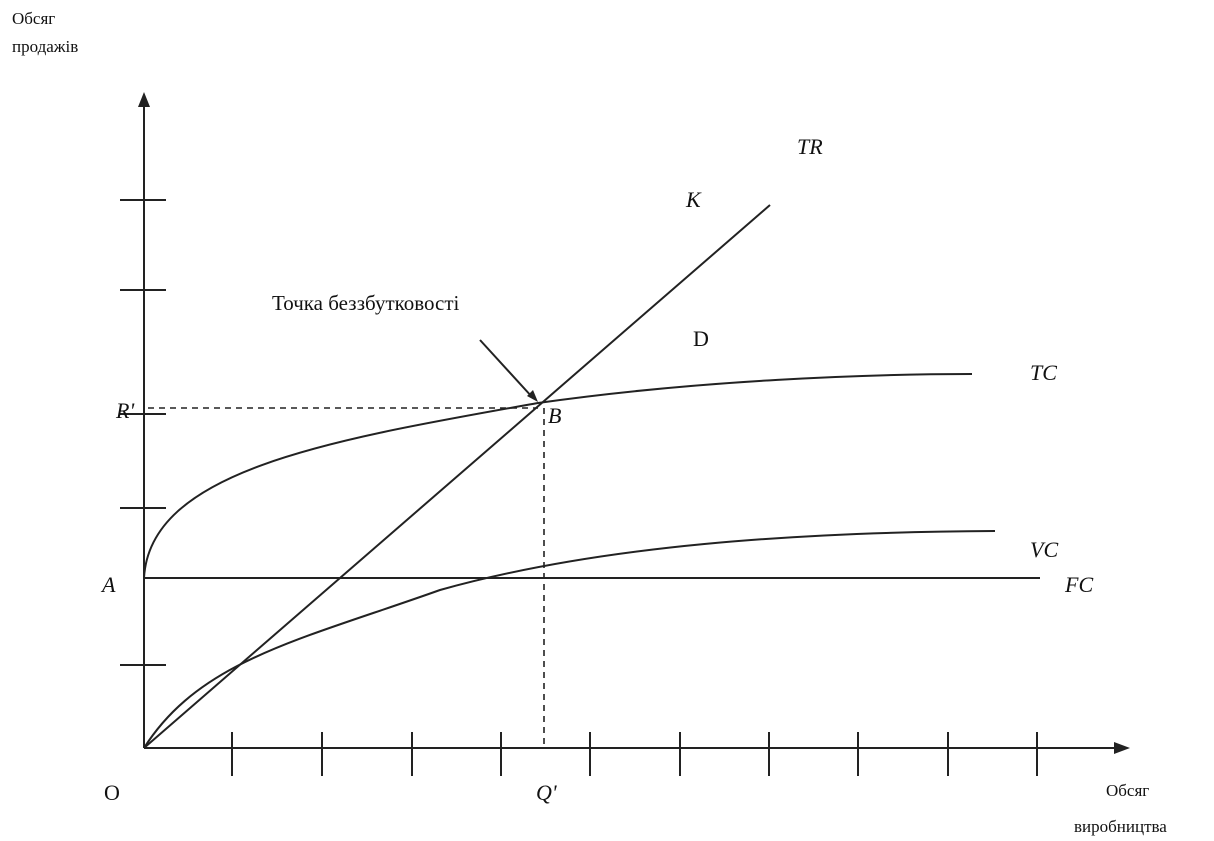 This screenshot has height=841, width=1214. What do you see at coordinates (45, 46) in the screenshot?
I see `y-axis-label-line2: продажів` at bounding box center [45, 46].